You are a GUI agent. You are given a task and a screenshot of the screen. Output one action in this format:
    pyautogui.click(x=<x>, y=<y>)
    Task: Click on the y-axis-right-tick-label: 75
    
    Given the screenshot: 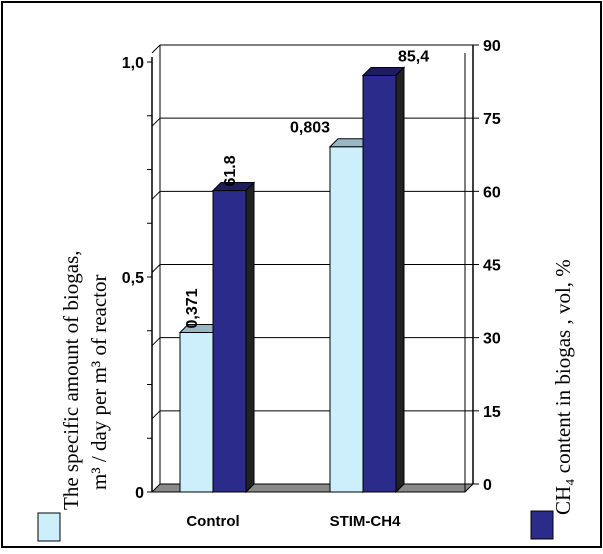 What is the action you would take?
    pyautogui.click(x=492, y=119)
    